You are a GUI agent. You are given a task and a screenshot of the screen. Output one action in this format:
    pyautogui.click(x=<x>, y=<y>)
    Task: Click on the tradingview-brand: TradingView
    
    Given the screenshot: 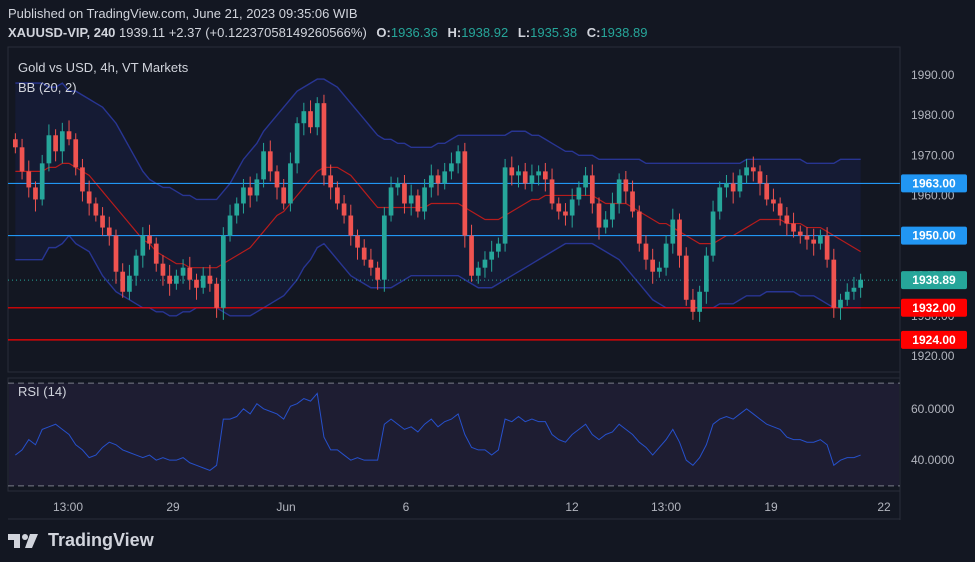 What is the action you would take?
    pyautogui.click(x=81, y=540)
    